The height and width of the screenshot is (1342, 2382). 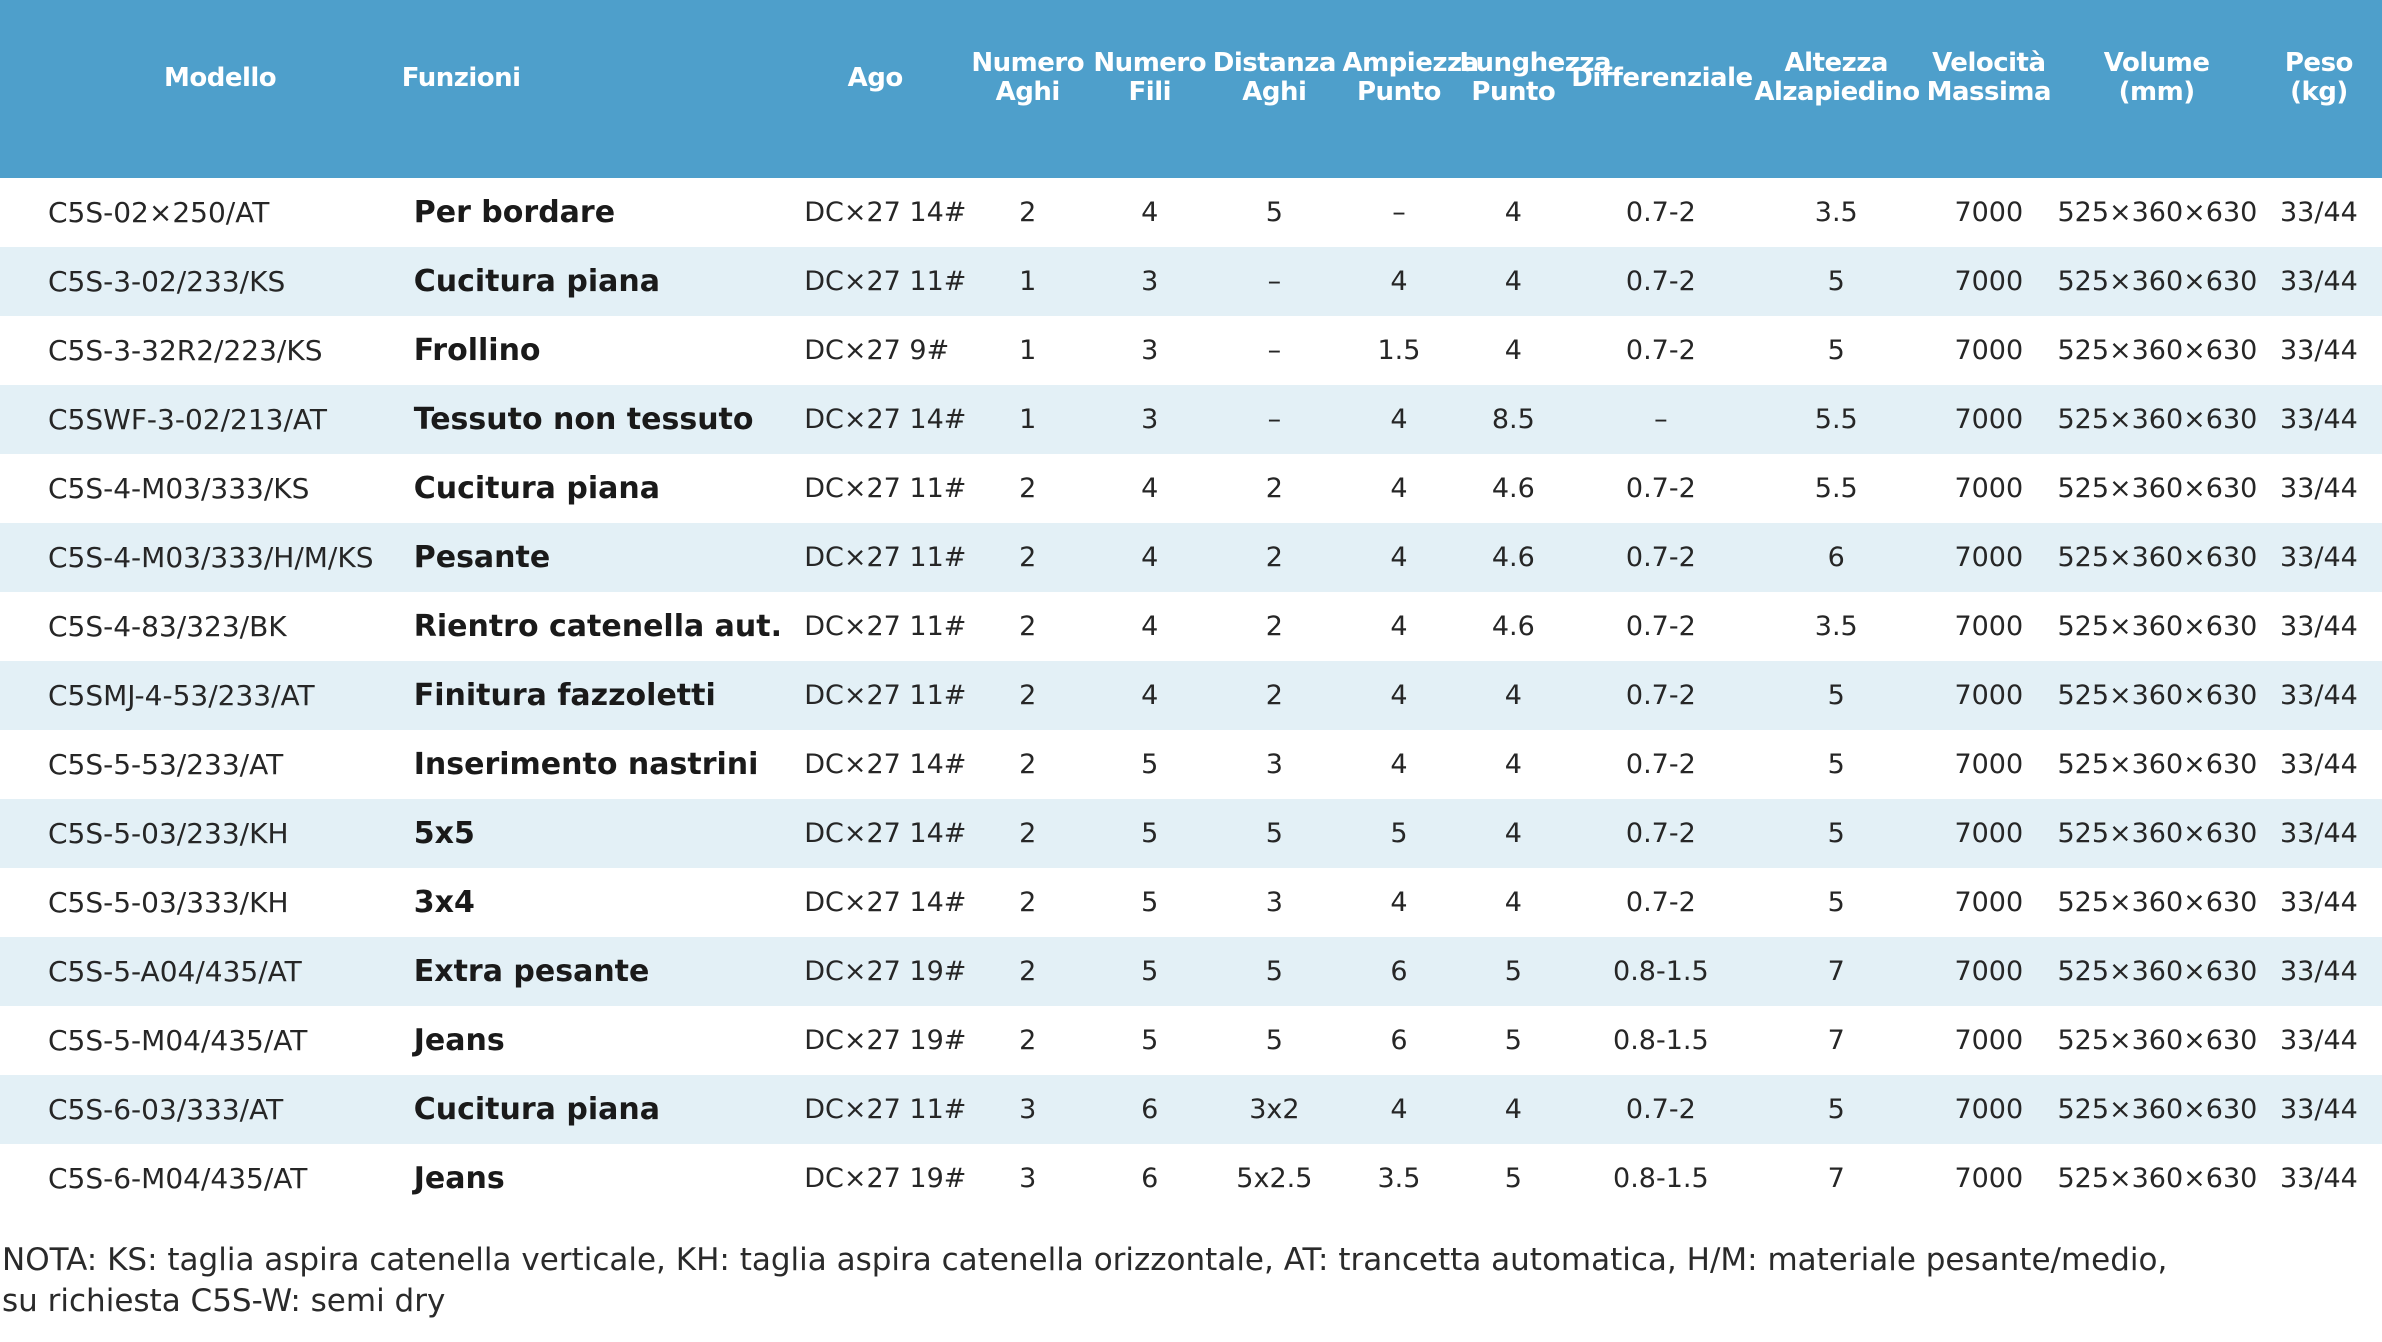 I want to click on cell-funzioni: 5x5, so click(x=594, y=833).